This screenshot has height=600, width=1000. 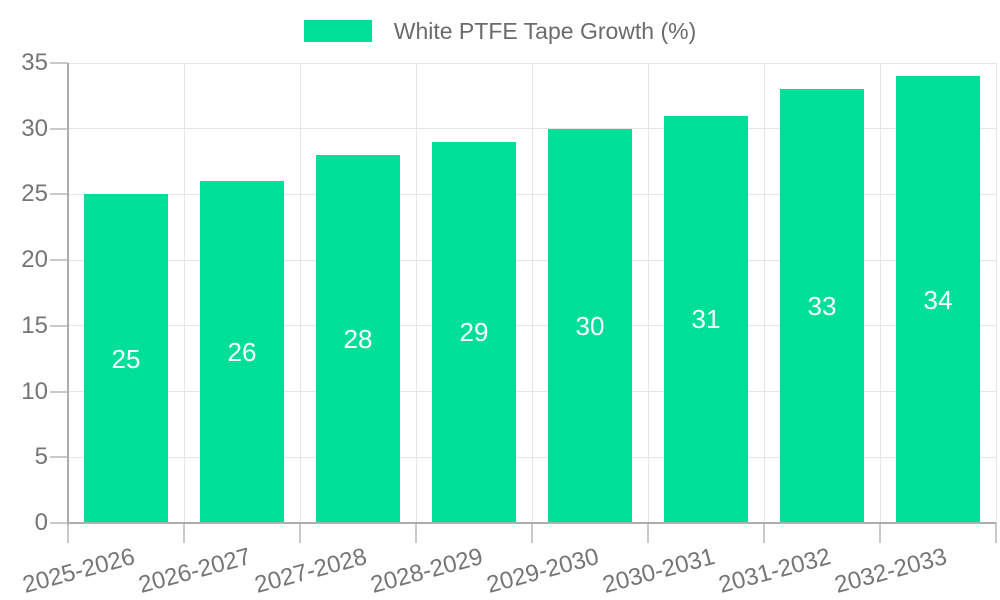 I want to click on legend-swatch, so click(x=337, y=31).